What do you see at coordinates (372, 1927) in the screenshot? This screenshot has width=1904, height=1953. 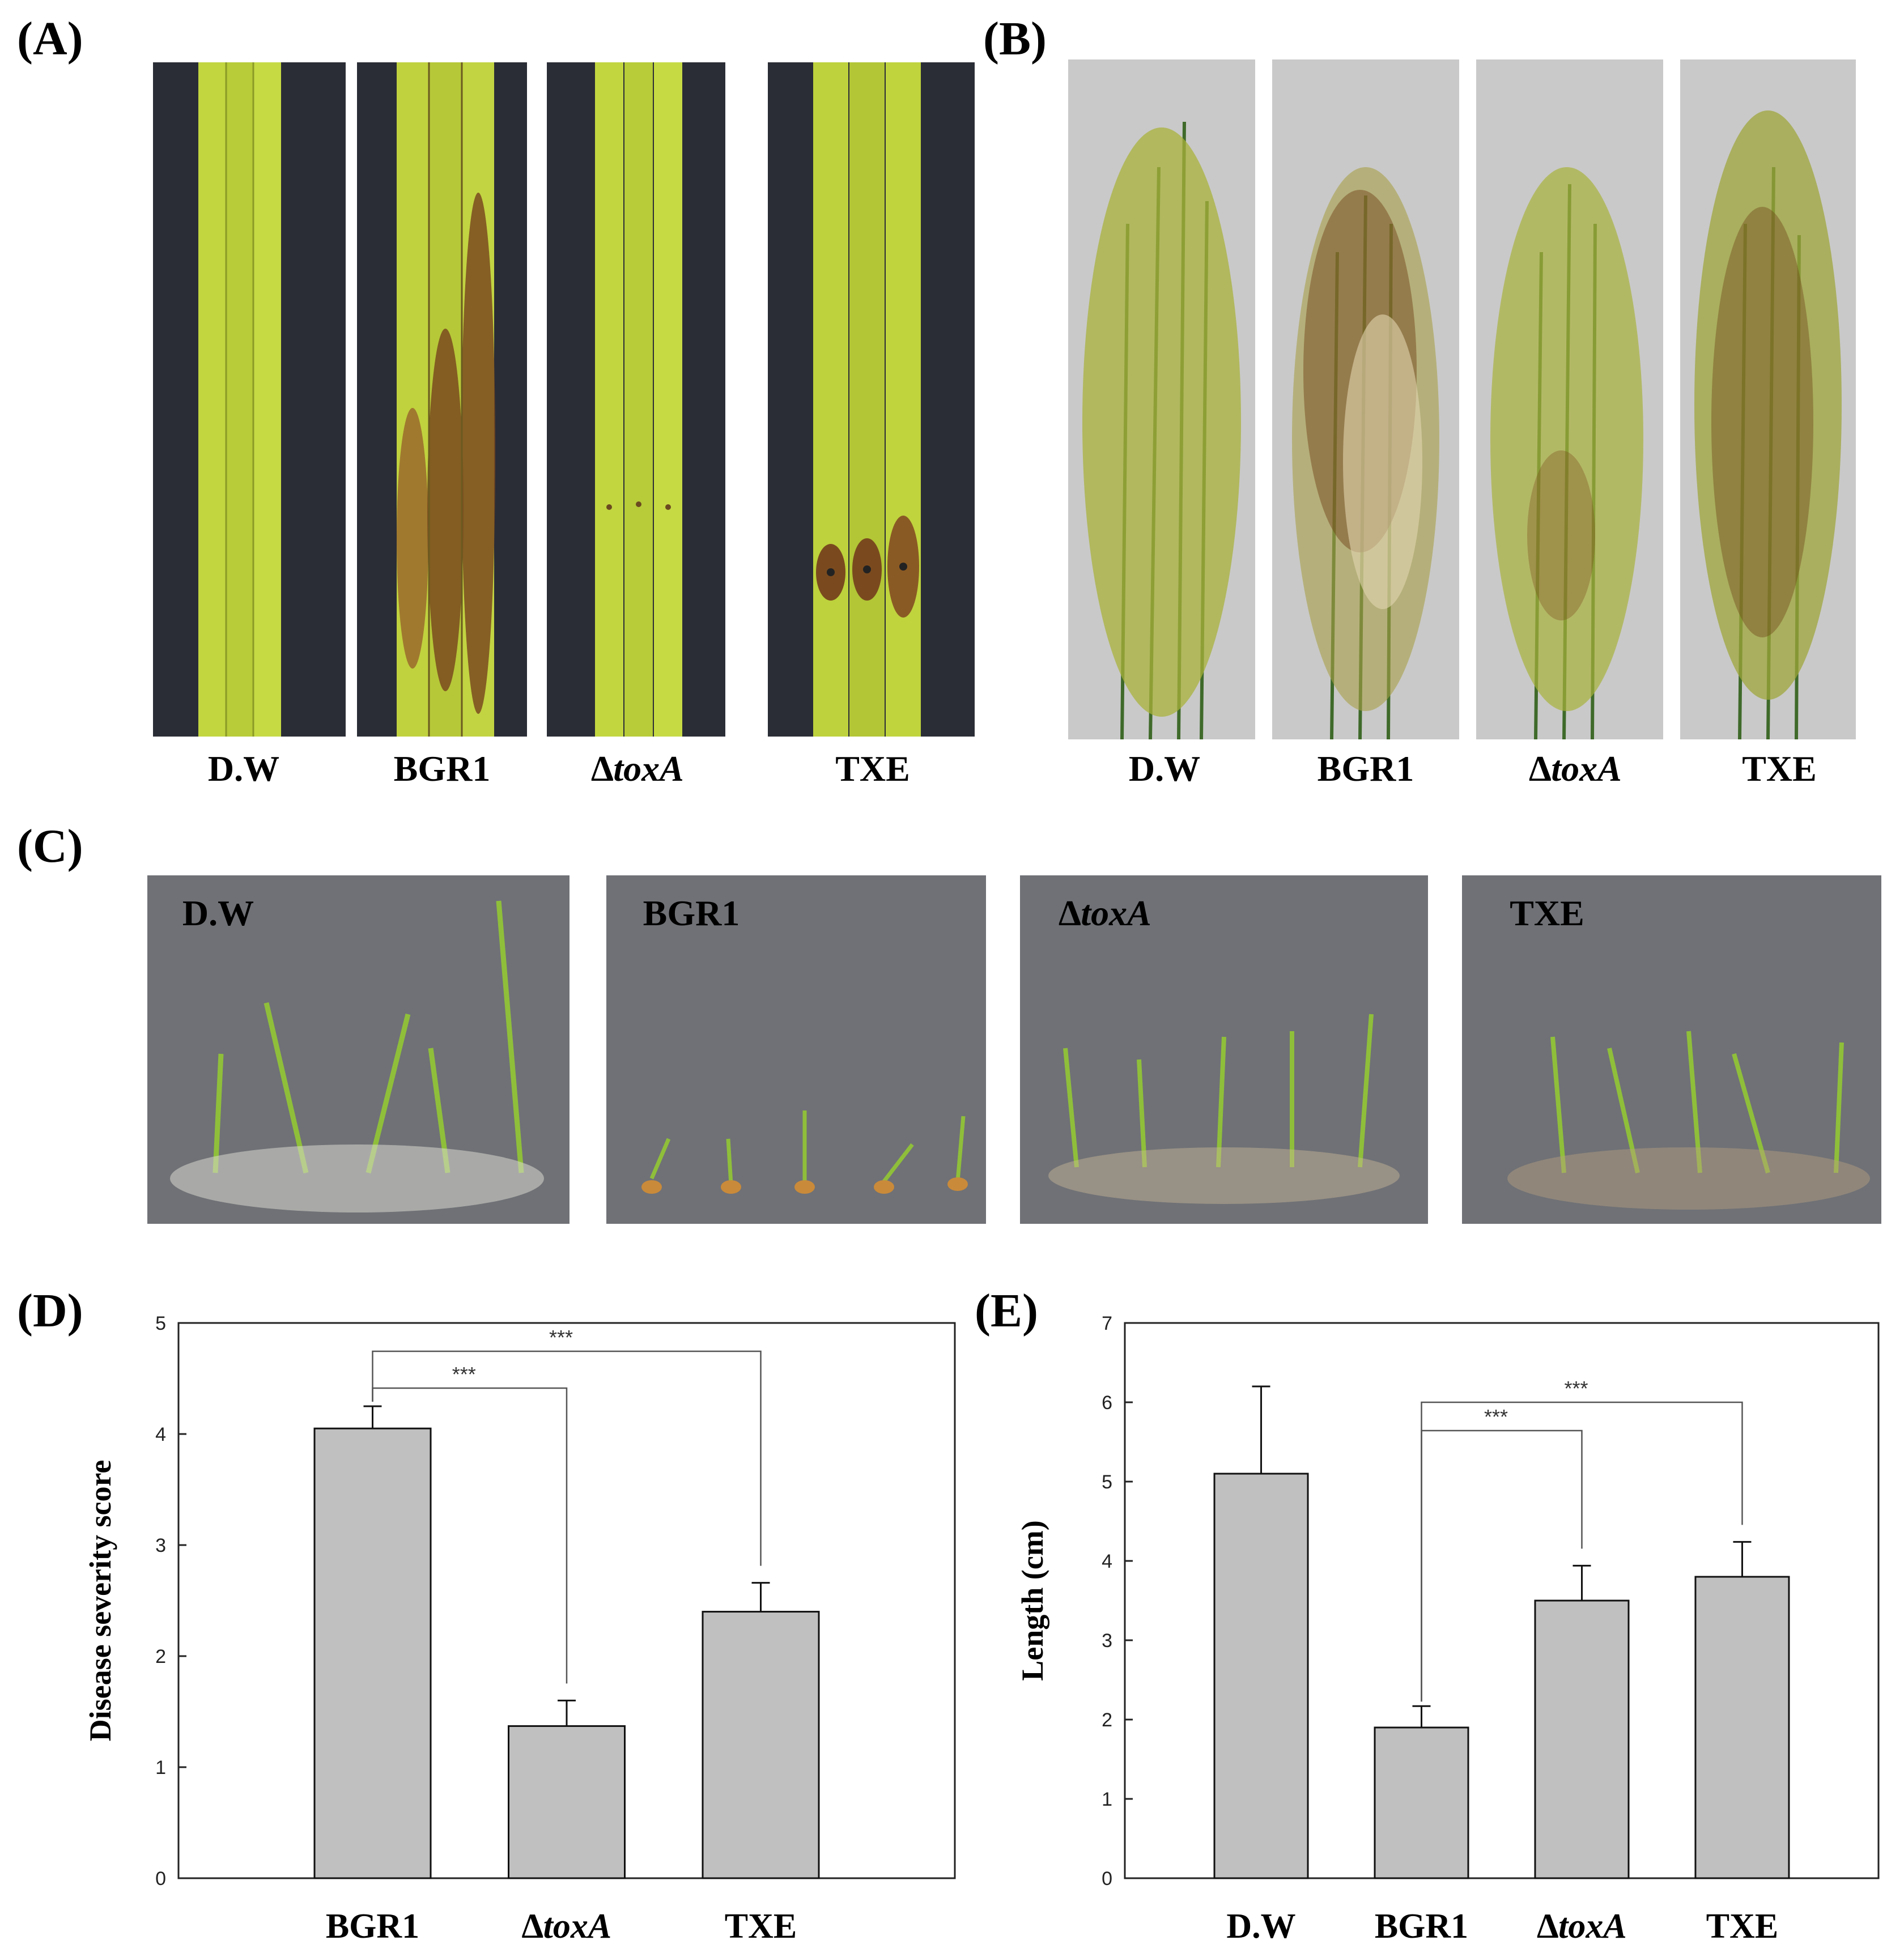 I see `chart-d-category-label: BGR1` at bounding box center [372, 1927].